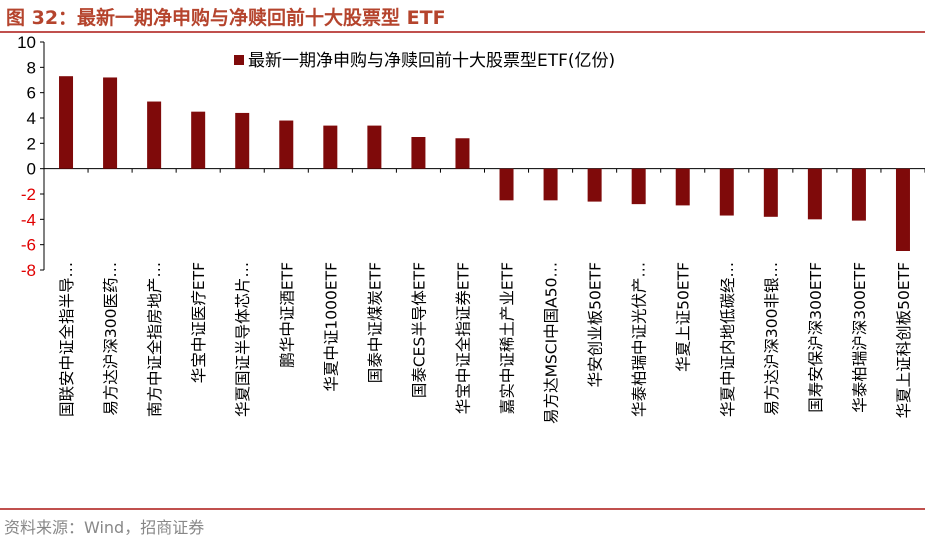 The width and height of the screenshot is (925, 538). I want to click on y-tick-label: 2, so click(31, 143).